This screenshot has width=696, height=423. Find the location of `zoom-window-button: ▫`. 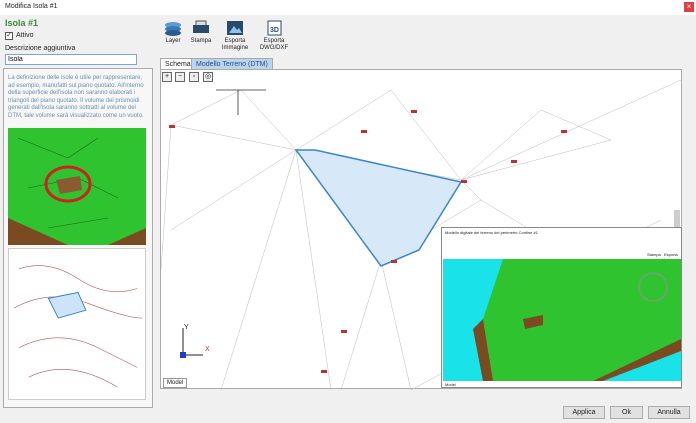

zoom-window-button: ▫ is located at coordinates (194, 77).